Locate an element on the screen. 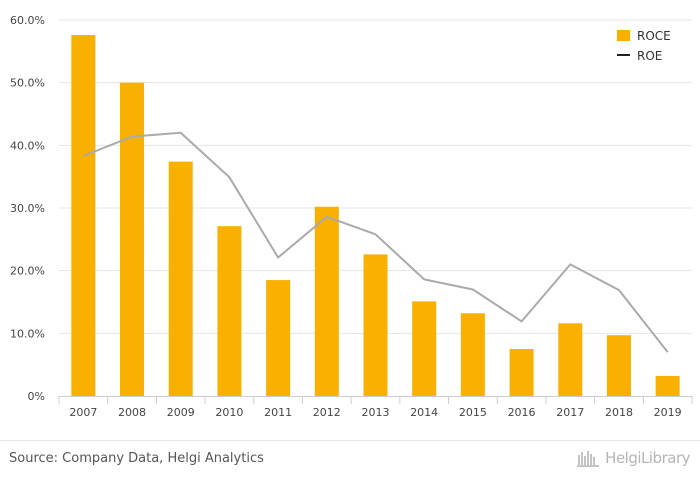 This screenshot has width=700, height=483. x-tick-label: 2017 is located at coordinates (570, 412).